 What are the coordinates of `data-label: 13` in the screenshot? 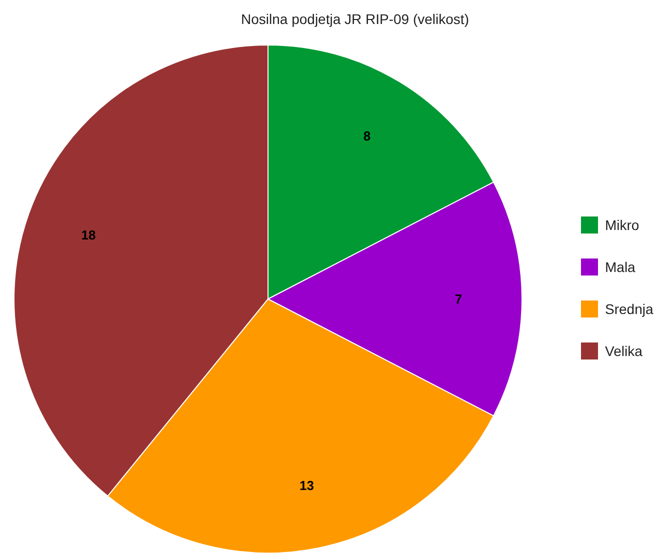 It's located at (307, 486).